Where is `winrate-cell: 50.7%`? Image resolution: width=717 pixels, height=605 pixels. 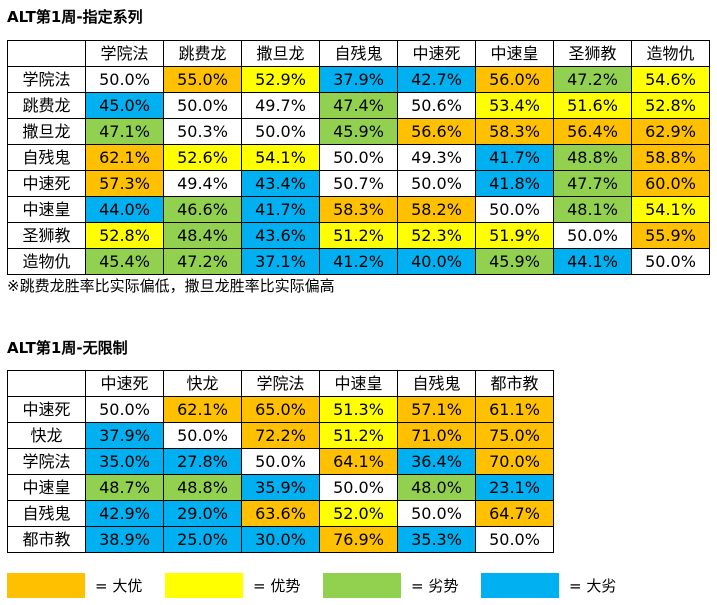
winrate-cell: 50.7% is located at coordinates (358, 183).